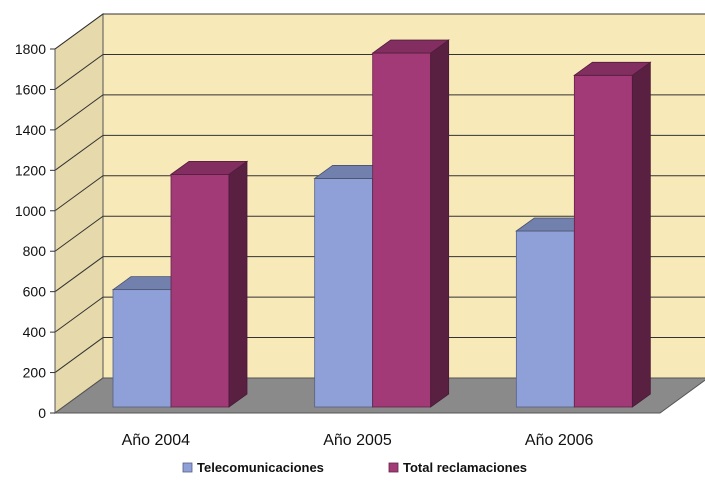 The height and width of the screenshot is (481, 705). What do you see at coordinates (559, 440) in the screenshot?
I see `x-tick-label: Año 2006` at bounding box center [559, 440].